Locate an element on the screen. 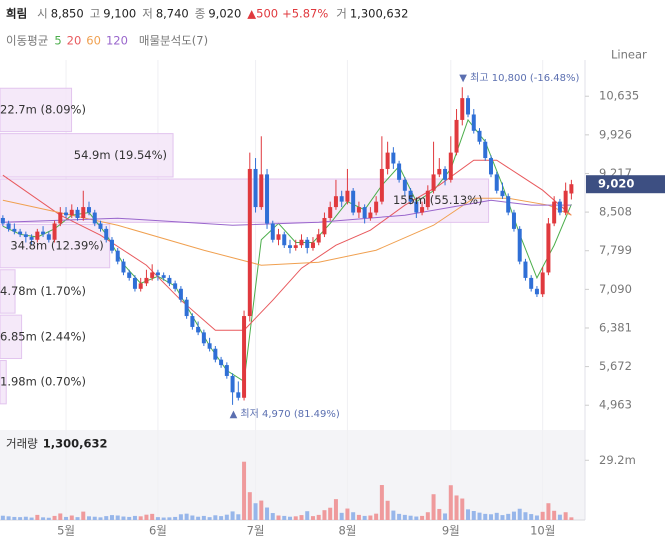 The height and width of the screenshot is (539, 665). legend-entry: 5 is located at coordinates (57, 41).